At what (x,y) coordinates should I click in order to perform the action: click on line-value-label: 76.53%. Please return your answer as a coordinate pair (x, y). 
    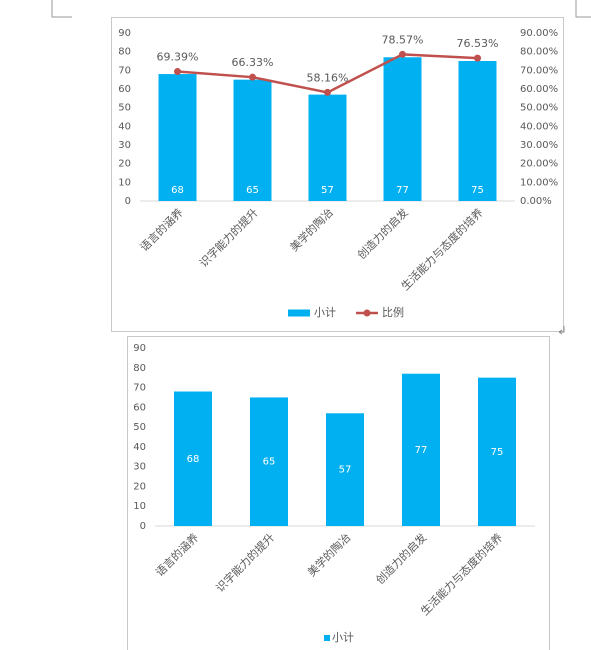
    Looking at the image, I should click on (478, 43).